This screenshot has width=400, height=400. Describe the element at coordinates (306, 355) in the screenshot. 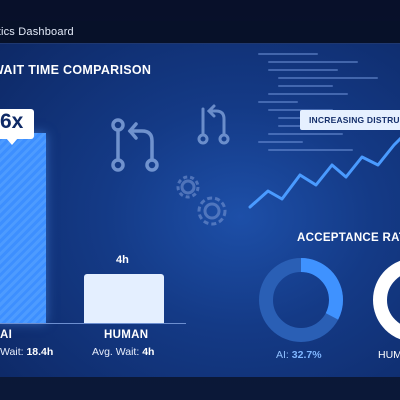

I see `ai-acceptance-value: 32.7%` at that location.